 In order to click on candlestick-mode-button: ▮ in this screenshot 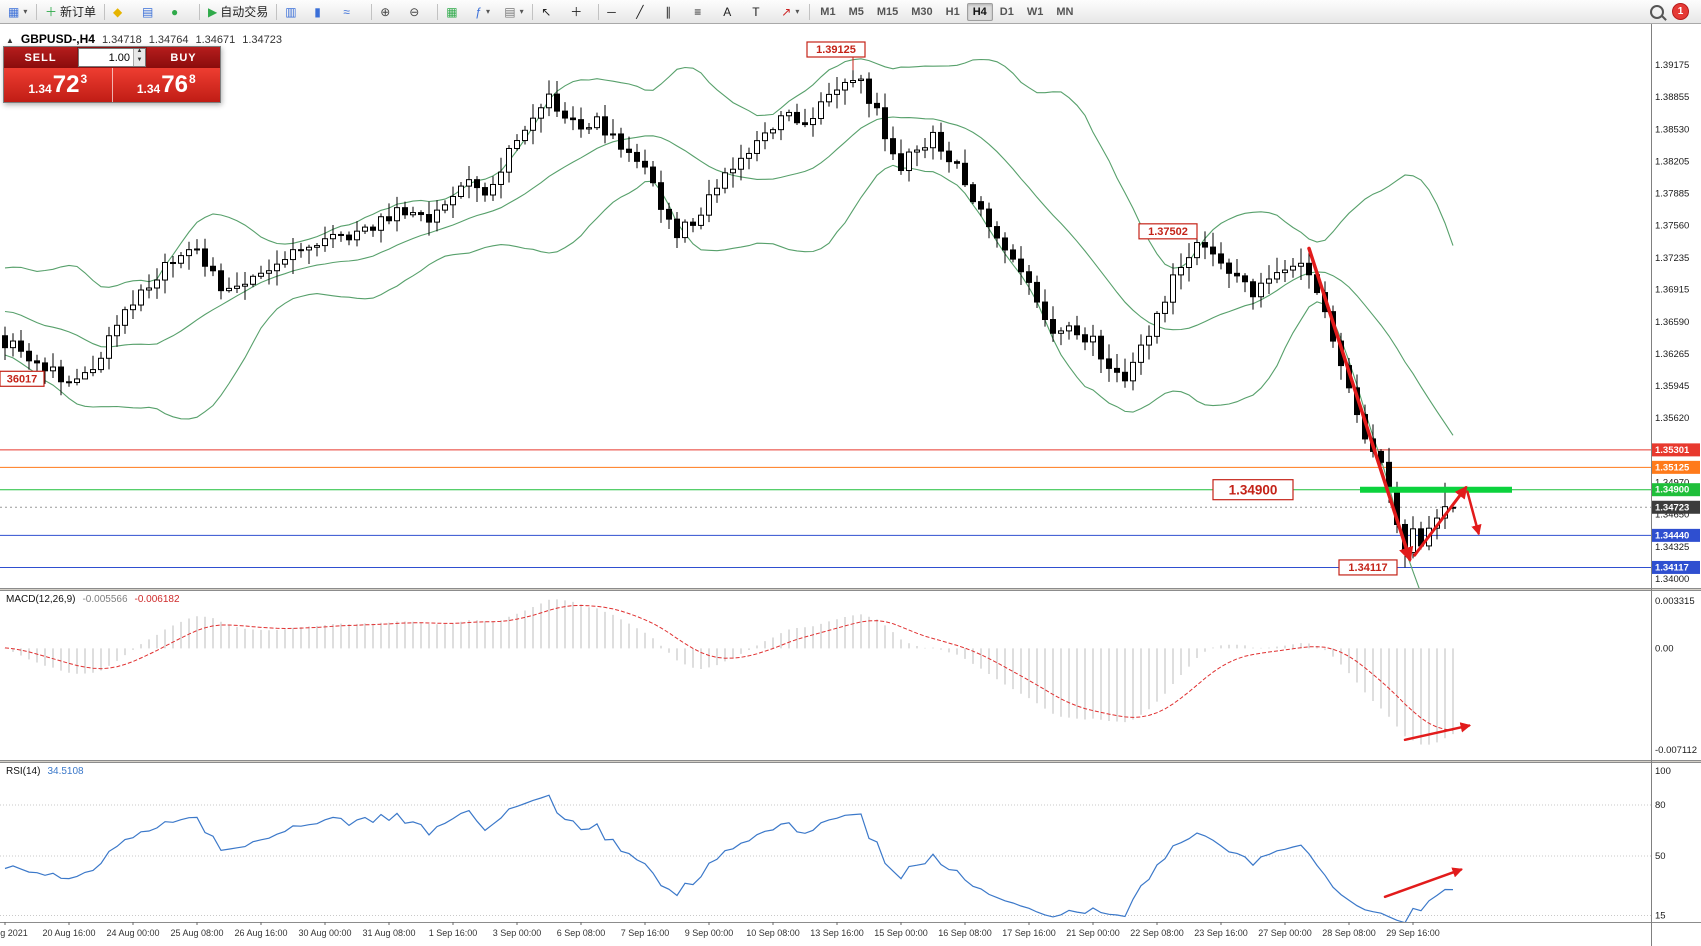, I will do `click(324, 12)`.